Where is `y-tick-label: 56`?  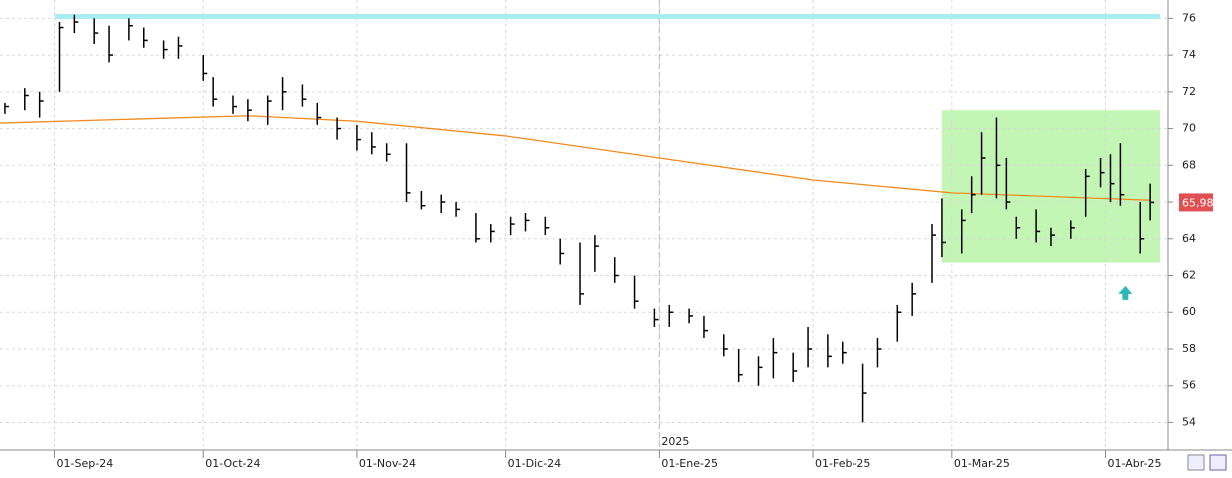
y-tick-label: 56 is located at coordinates (1189, 385).